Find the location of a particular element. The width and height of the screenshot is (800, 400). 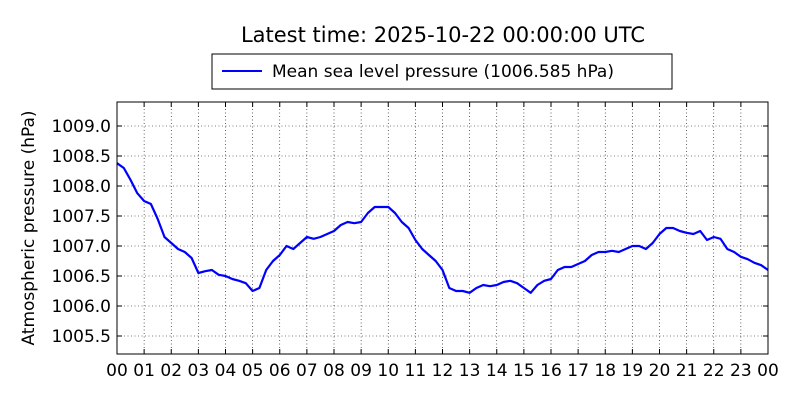

x-tick-label: 05 is located at coordinates (253, 371).